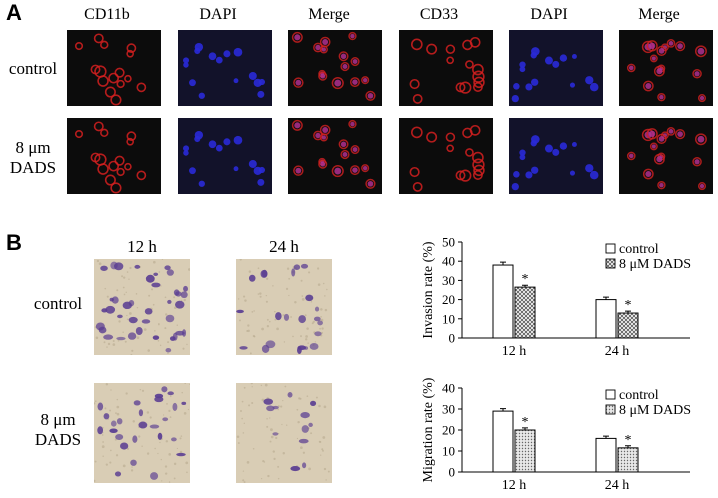 This screenshot has width=718, height=498. Describe the element at coordinates (514, 351) in the screenshot. I see `x-tick-label: 12 h` at that location.